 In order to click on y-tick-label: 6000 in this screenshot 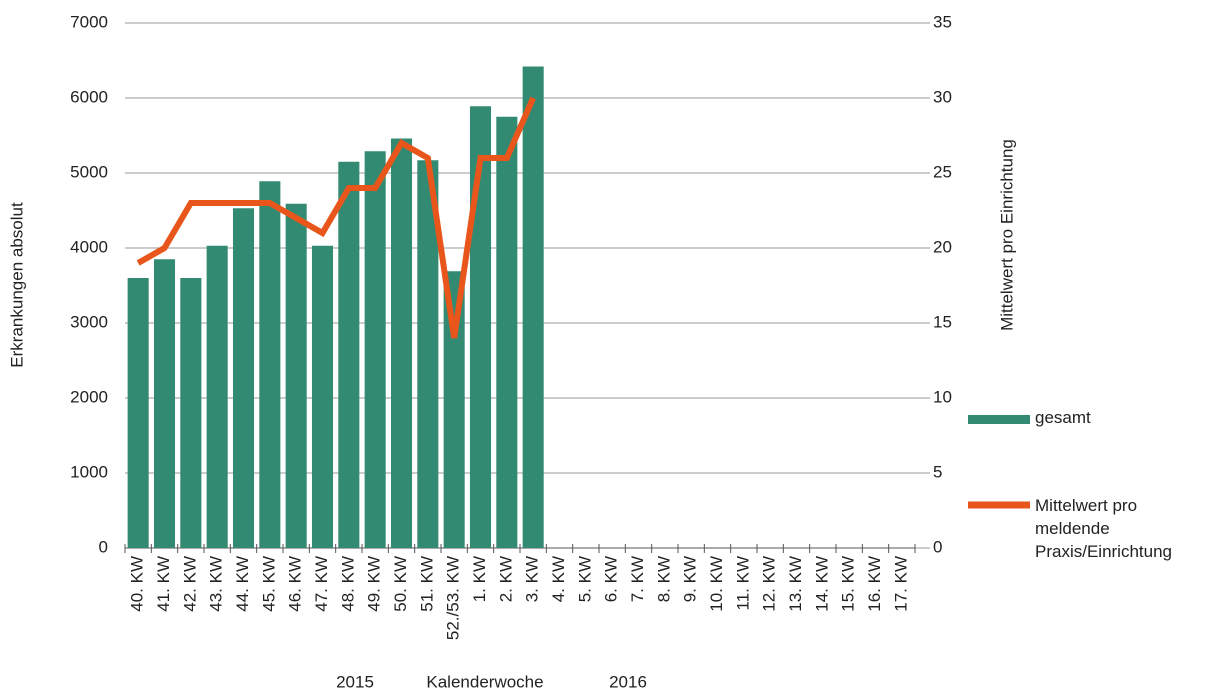, I will do `click(89, 96)`.